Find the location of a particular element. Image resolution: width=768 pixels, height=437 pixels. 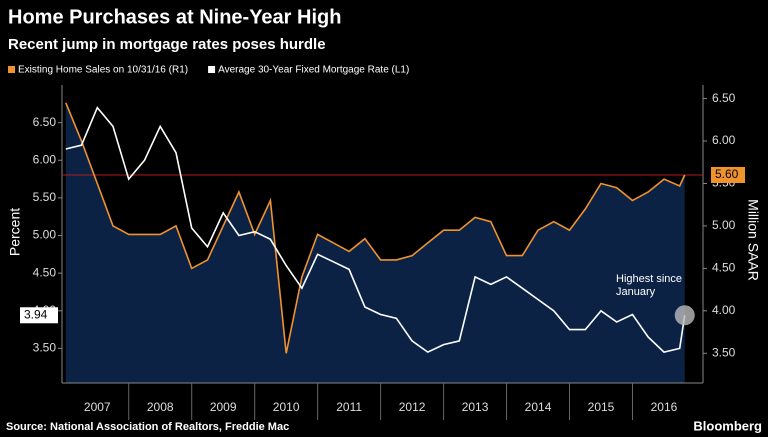

annotation: January is located at coordinates (636, 292).